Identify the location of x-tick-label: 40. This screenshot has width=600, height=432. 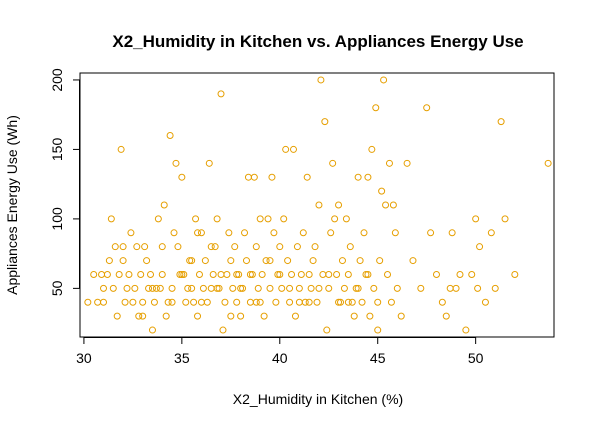
(280, 358).